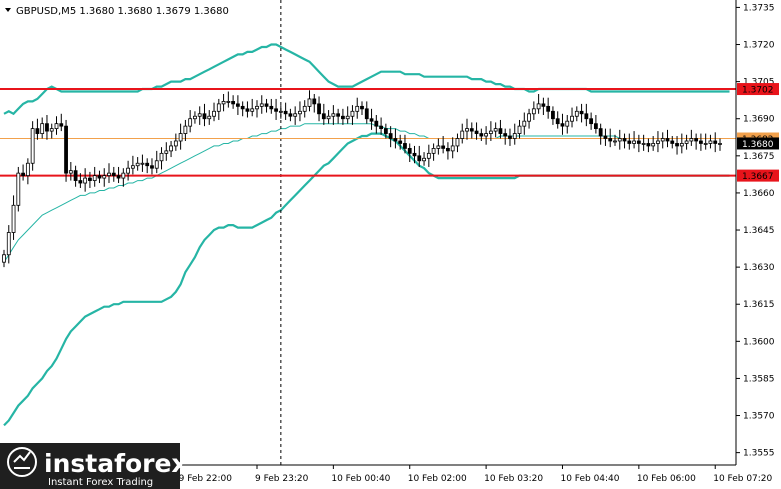  What do you see at coordinates (758, 177) in the screenshot?
I see `level-price-tag-2-text: 1.3667` at bounding box center [758, 177].